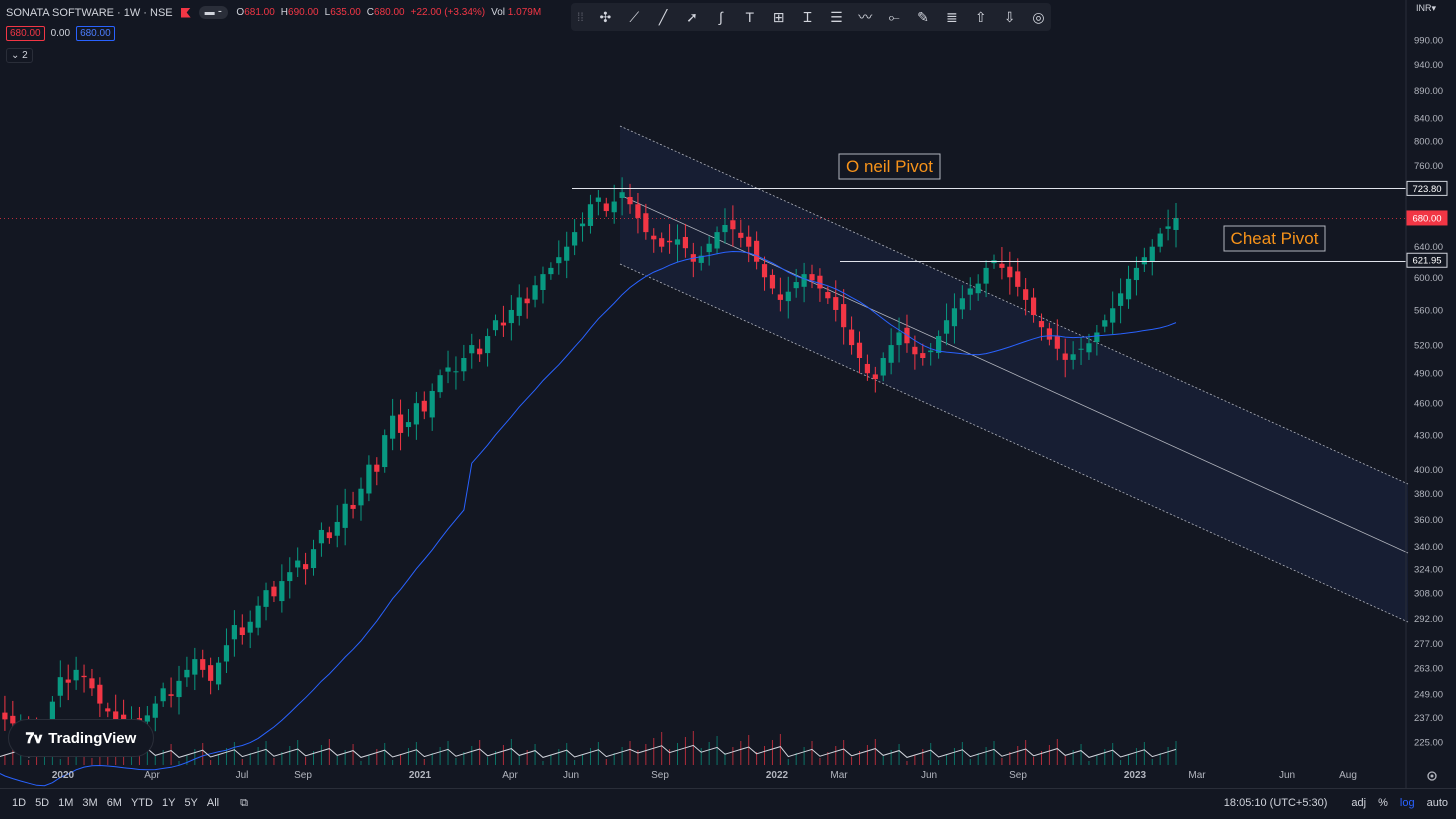 Image resolution: width=1456 pixels, height=819 pixels. Describe the element at coordinates (1428, 436) in the screenshot. I see `y-tick-label: 430.00` at that location.